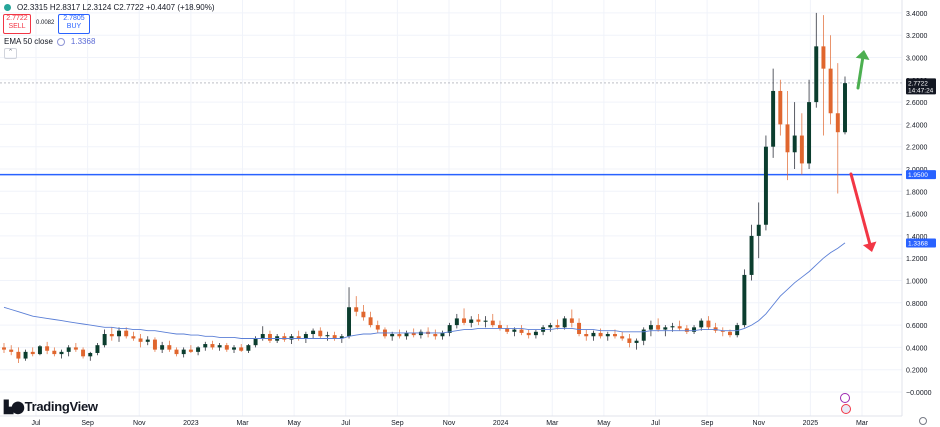  I want to click on tradingview-logo: ▙⬤ TradingView, so click(51, 406).